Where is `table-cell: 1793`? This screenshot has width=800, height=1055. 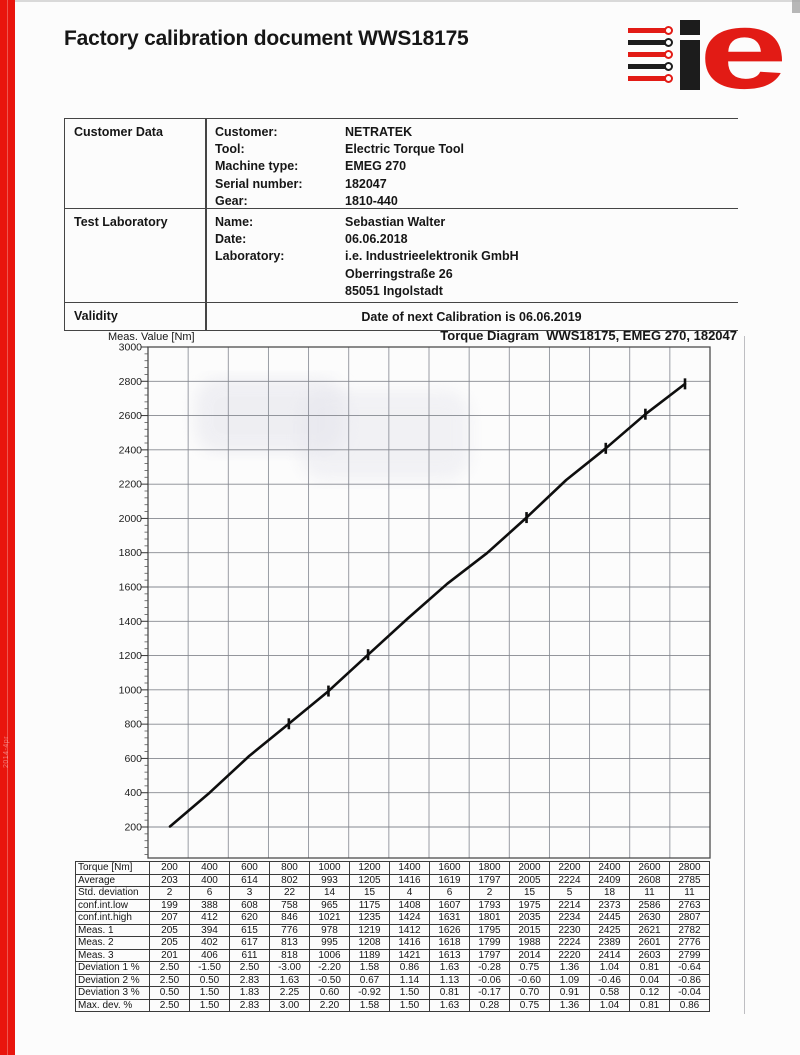
table-cell: 1793 is located at coordinates (489, 905).